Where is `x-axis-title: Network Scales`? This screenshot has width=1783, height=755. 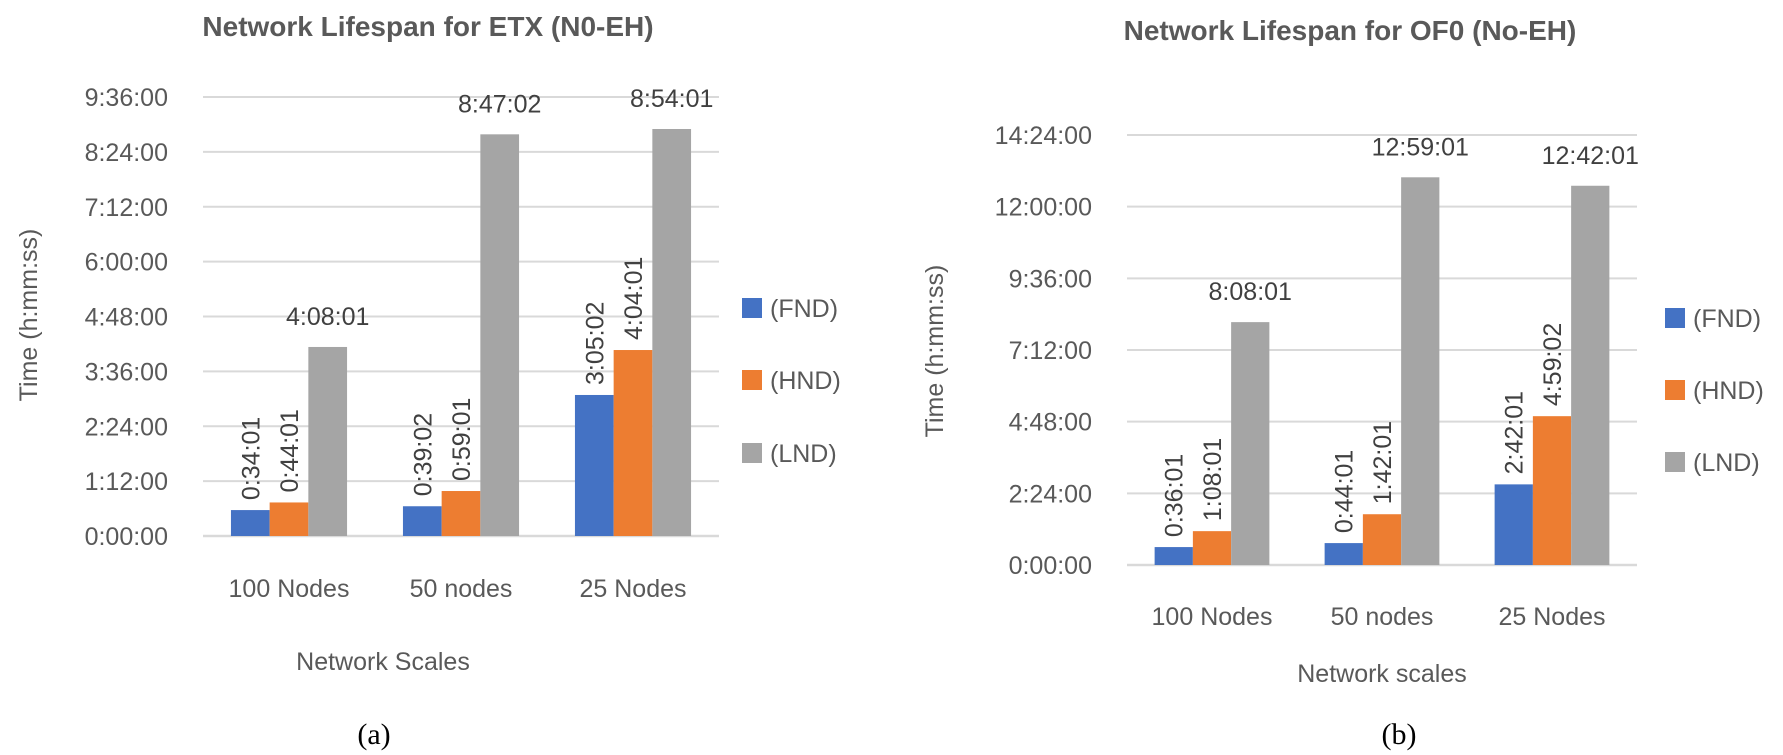 x-axis-title: Network Scales is located at coordinates (383, 662).